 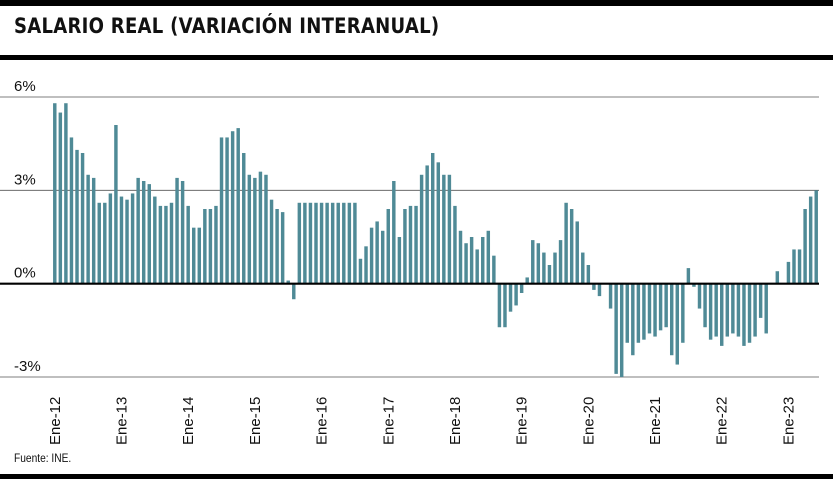 What do you see at coordinates (121, 421) in the screenshot?
I see `x-tick-label: Ene-13` at bounding box center [121, 421].